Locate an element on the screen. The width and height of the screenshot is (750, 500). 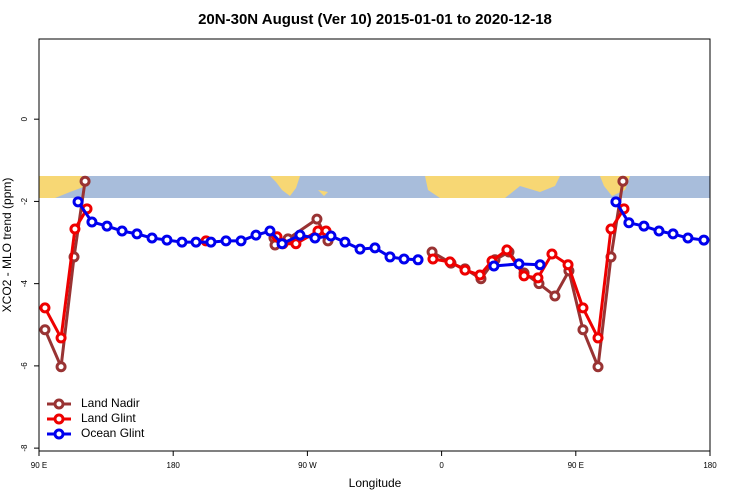
legend-label: Land Nadir is located at coordinates (110, 403).